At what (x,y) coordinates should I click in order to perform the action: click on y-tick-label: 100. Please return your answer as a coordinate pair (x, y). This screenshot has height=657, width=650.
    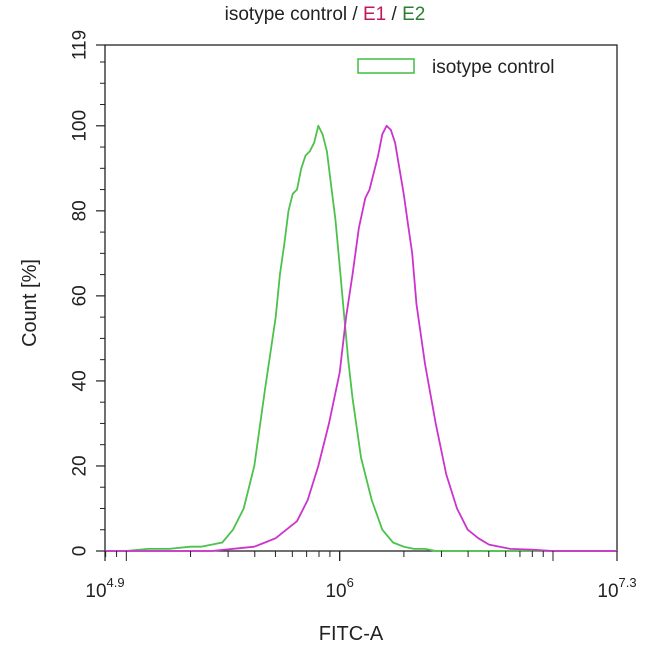
    Looking at the image, I should click on (80, 126).